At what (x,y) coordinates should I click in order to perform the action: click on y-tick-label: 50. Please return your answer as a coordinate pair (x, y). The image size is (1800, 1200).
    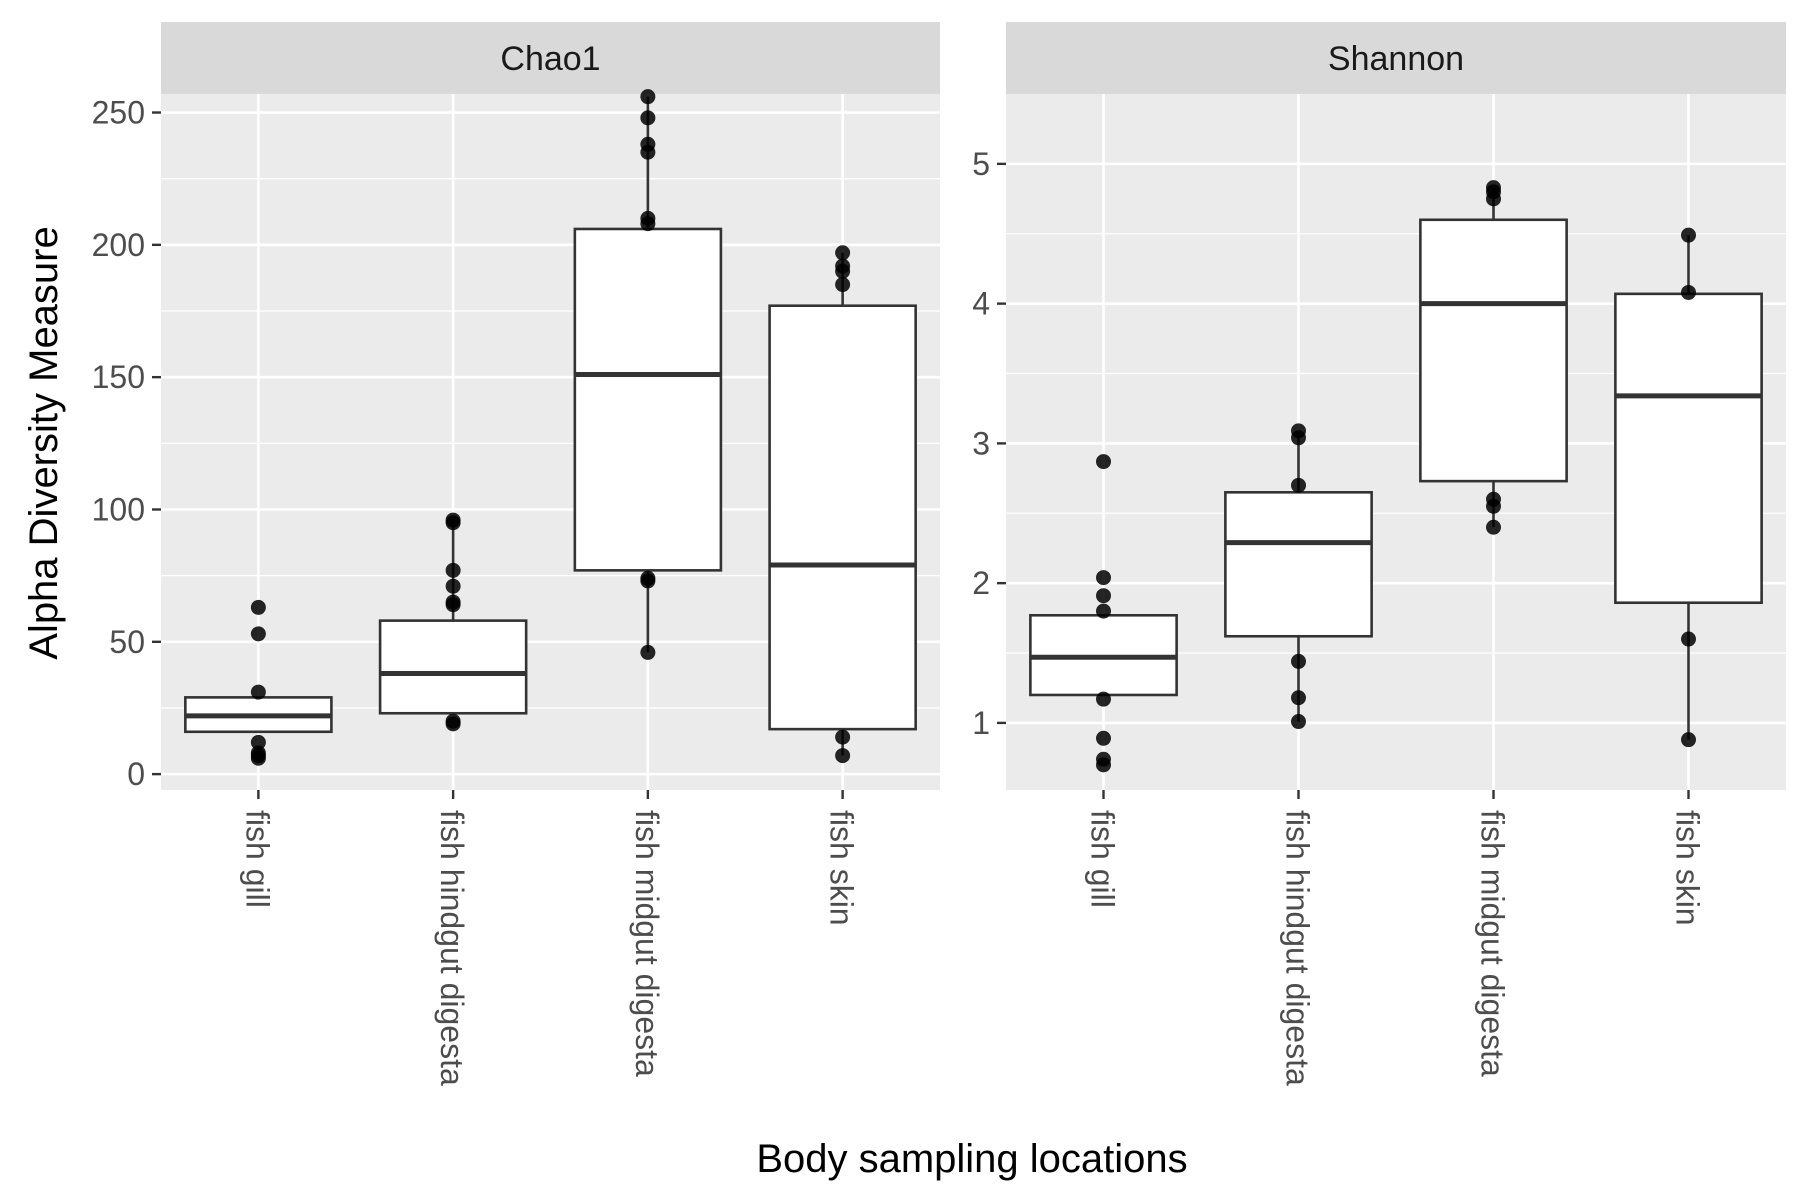
    Looking at the image, I should click on (127, 642).